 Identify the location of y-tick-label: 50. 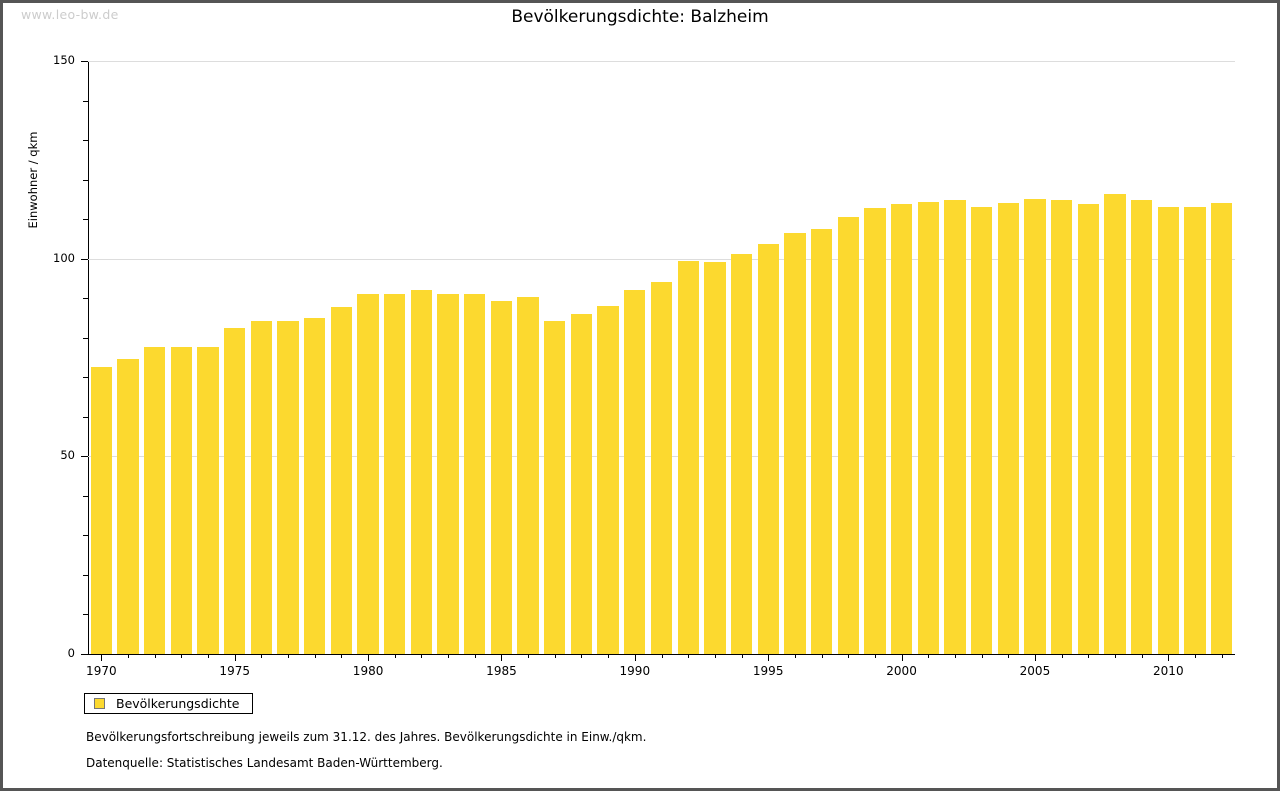
(67, 455).